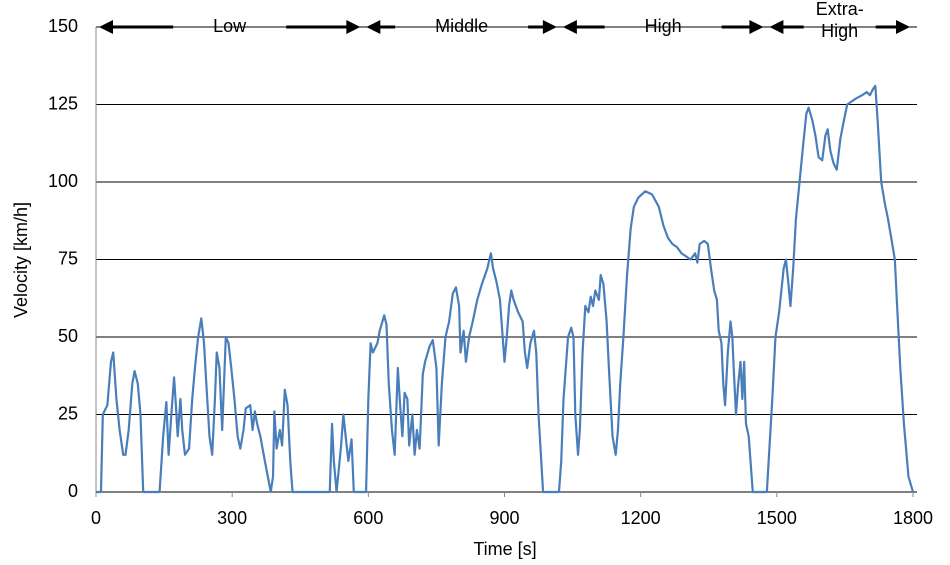  What do you see at coordinates (839, 31) in the screenshot?
I see `phase-label-line: High` at bounding box center [839, 31].